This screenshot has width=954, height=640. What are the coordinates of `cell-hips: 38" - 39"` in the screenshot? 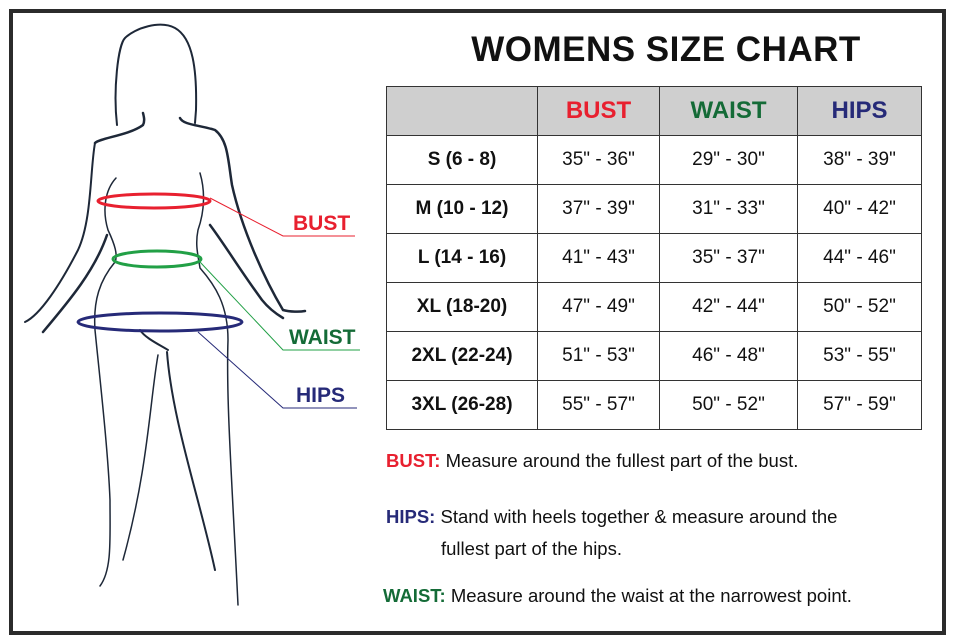 It's located at (859, 160).